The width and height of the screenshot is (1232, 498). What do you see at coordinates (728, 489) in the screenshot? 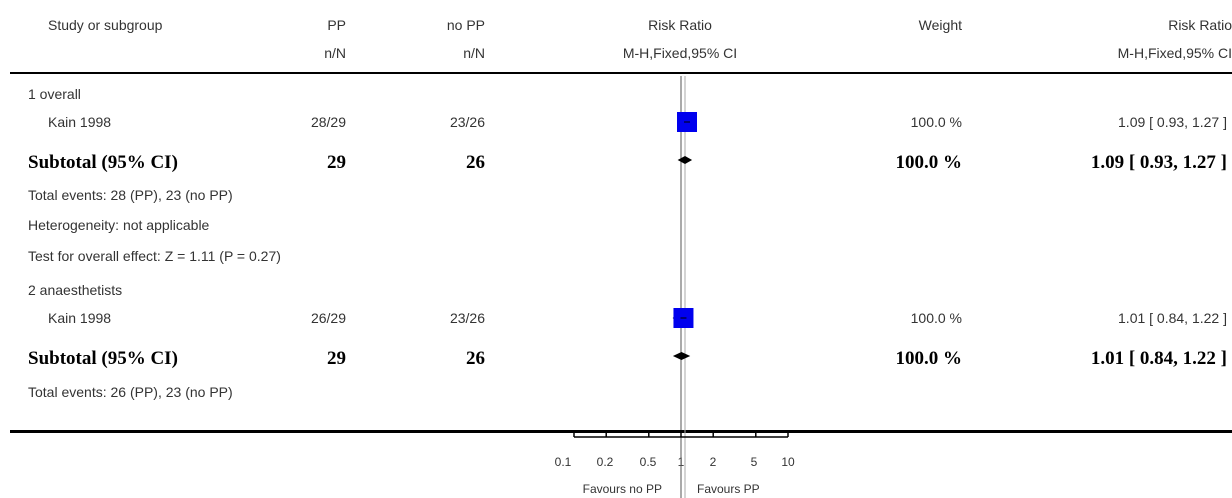
I see `favours-right-label: Favours PP` at bounding box center [728, 489].